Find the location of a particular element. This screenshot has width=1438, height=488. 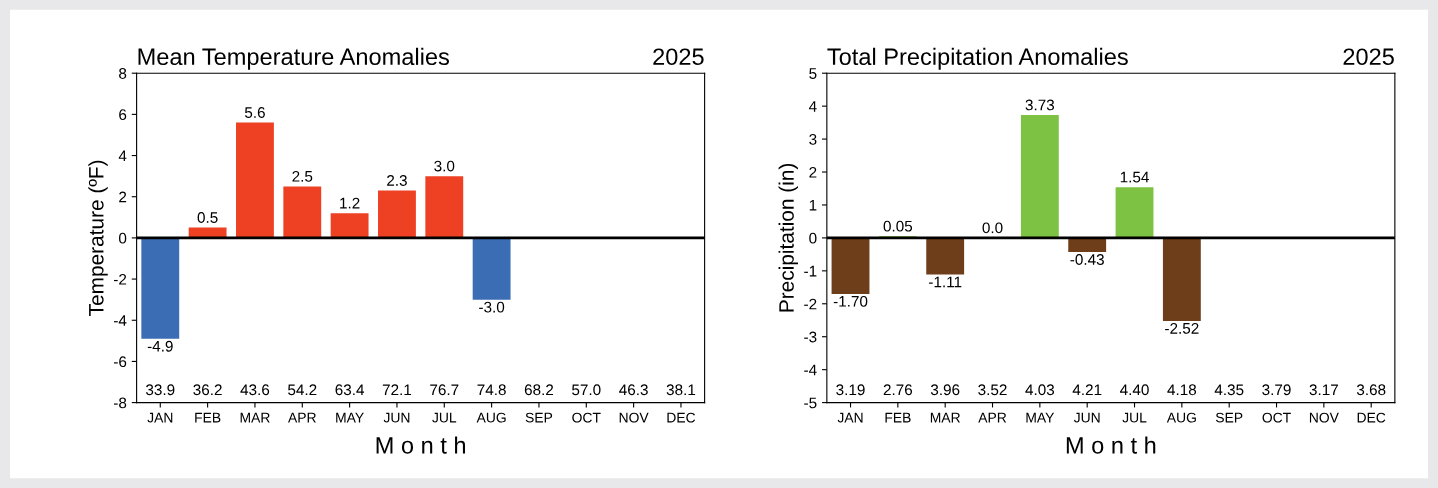

y-tick-label: -1 is located at coordinates (810, 271).